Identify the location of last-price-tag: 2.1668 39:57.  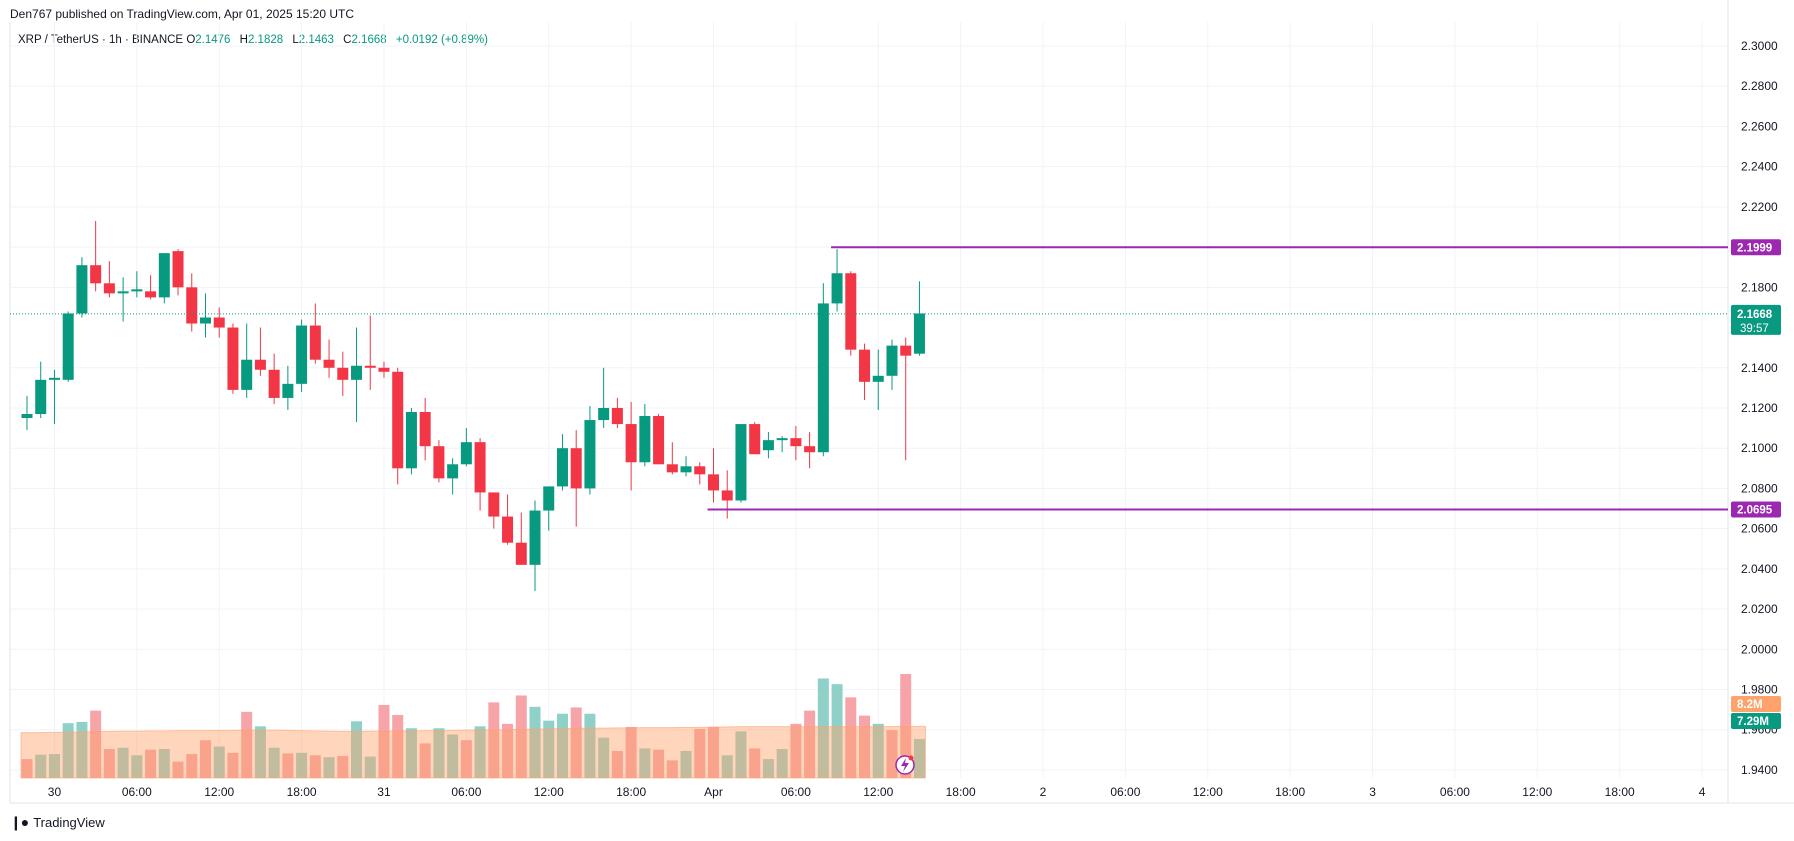
(1756, 319).